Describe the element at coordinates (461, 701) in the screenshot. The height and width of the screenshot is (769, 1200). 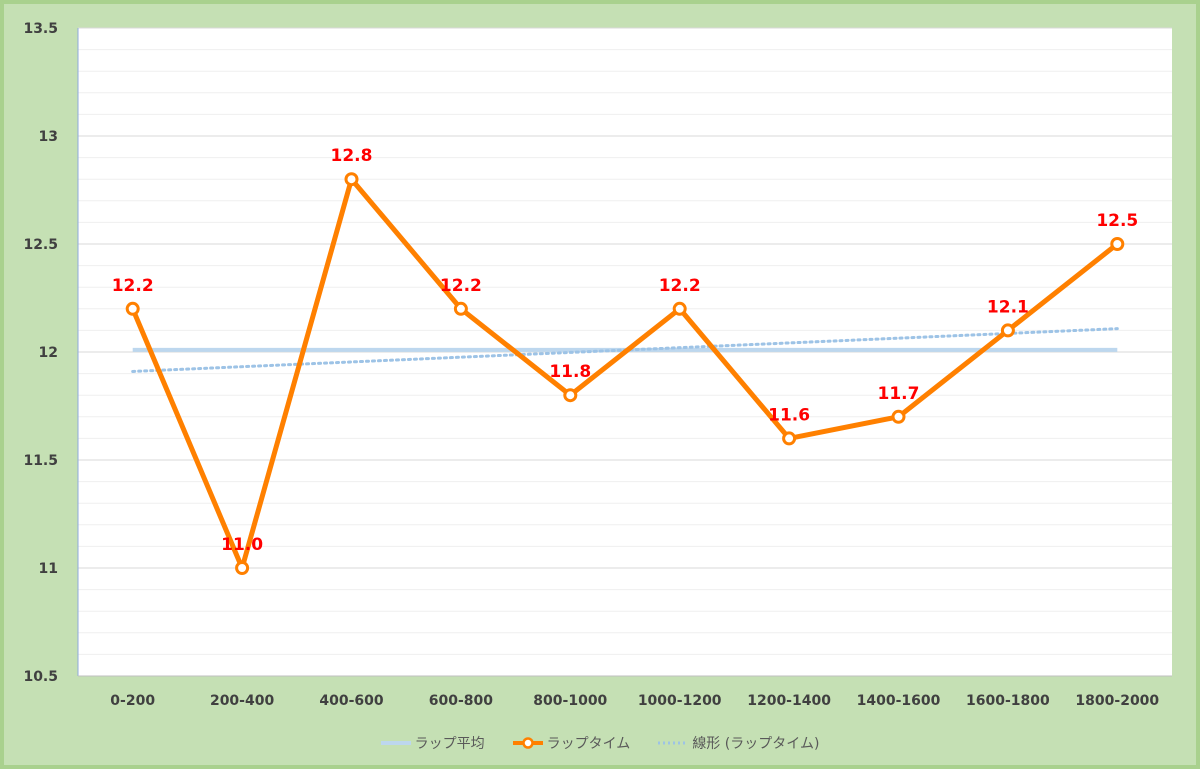
I see `x-tick-label: 600-800` at that location.